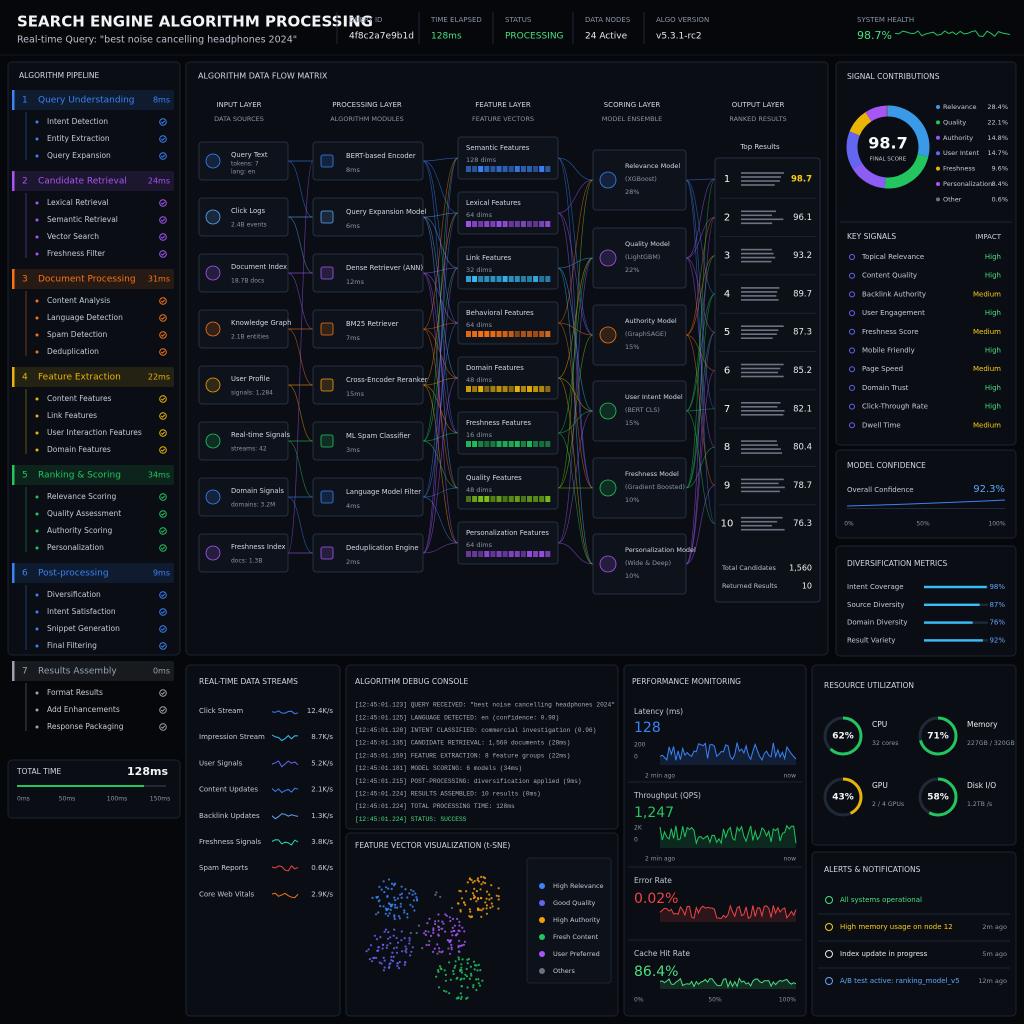 Image resolution: width=1024 pixels, height=1024 pixels. What do you see at coordinates (654, 397) in the screenshot?
I see `node-name: User Intent Model` at bounding box center [654, 397].